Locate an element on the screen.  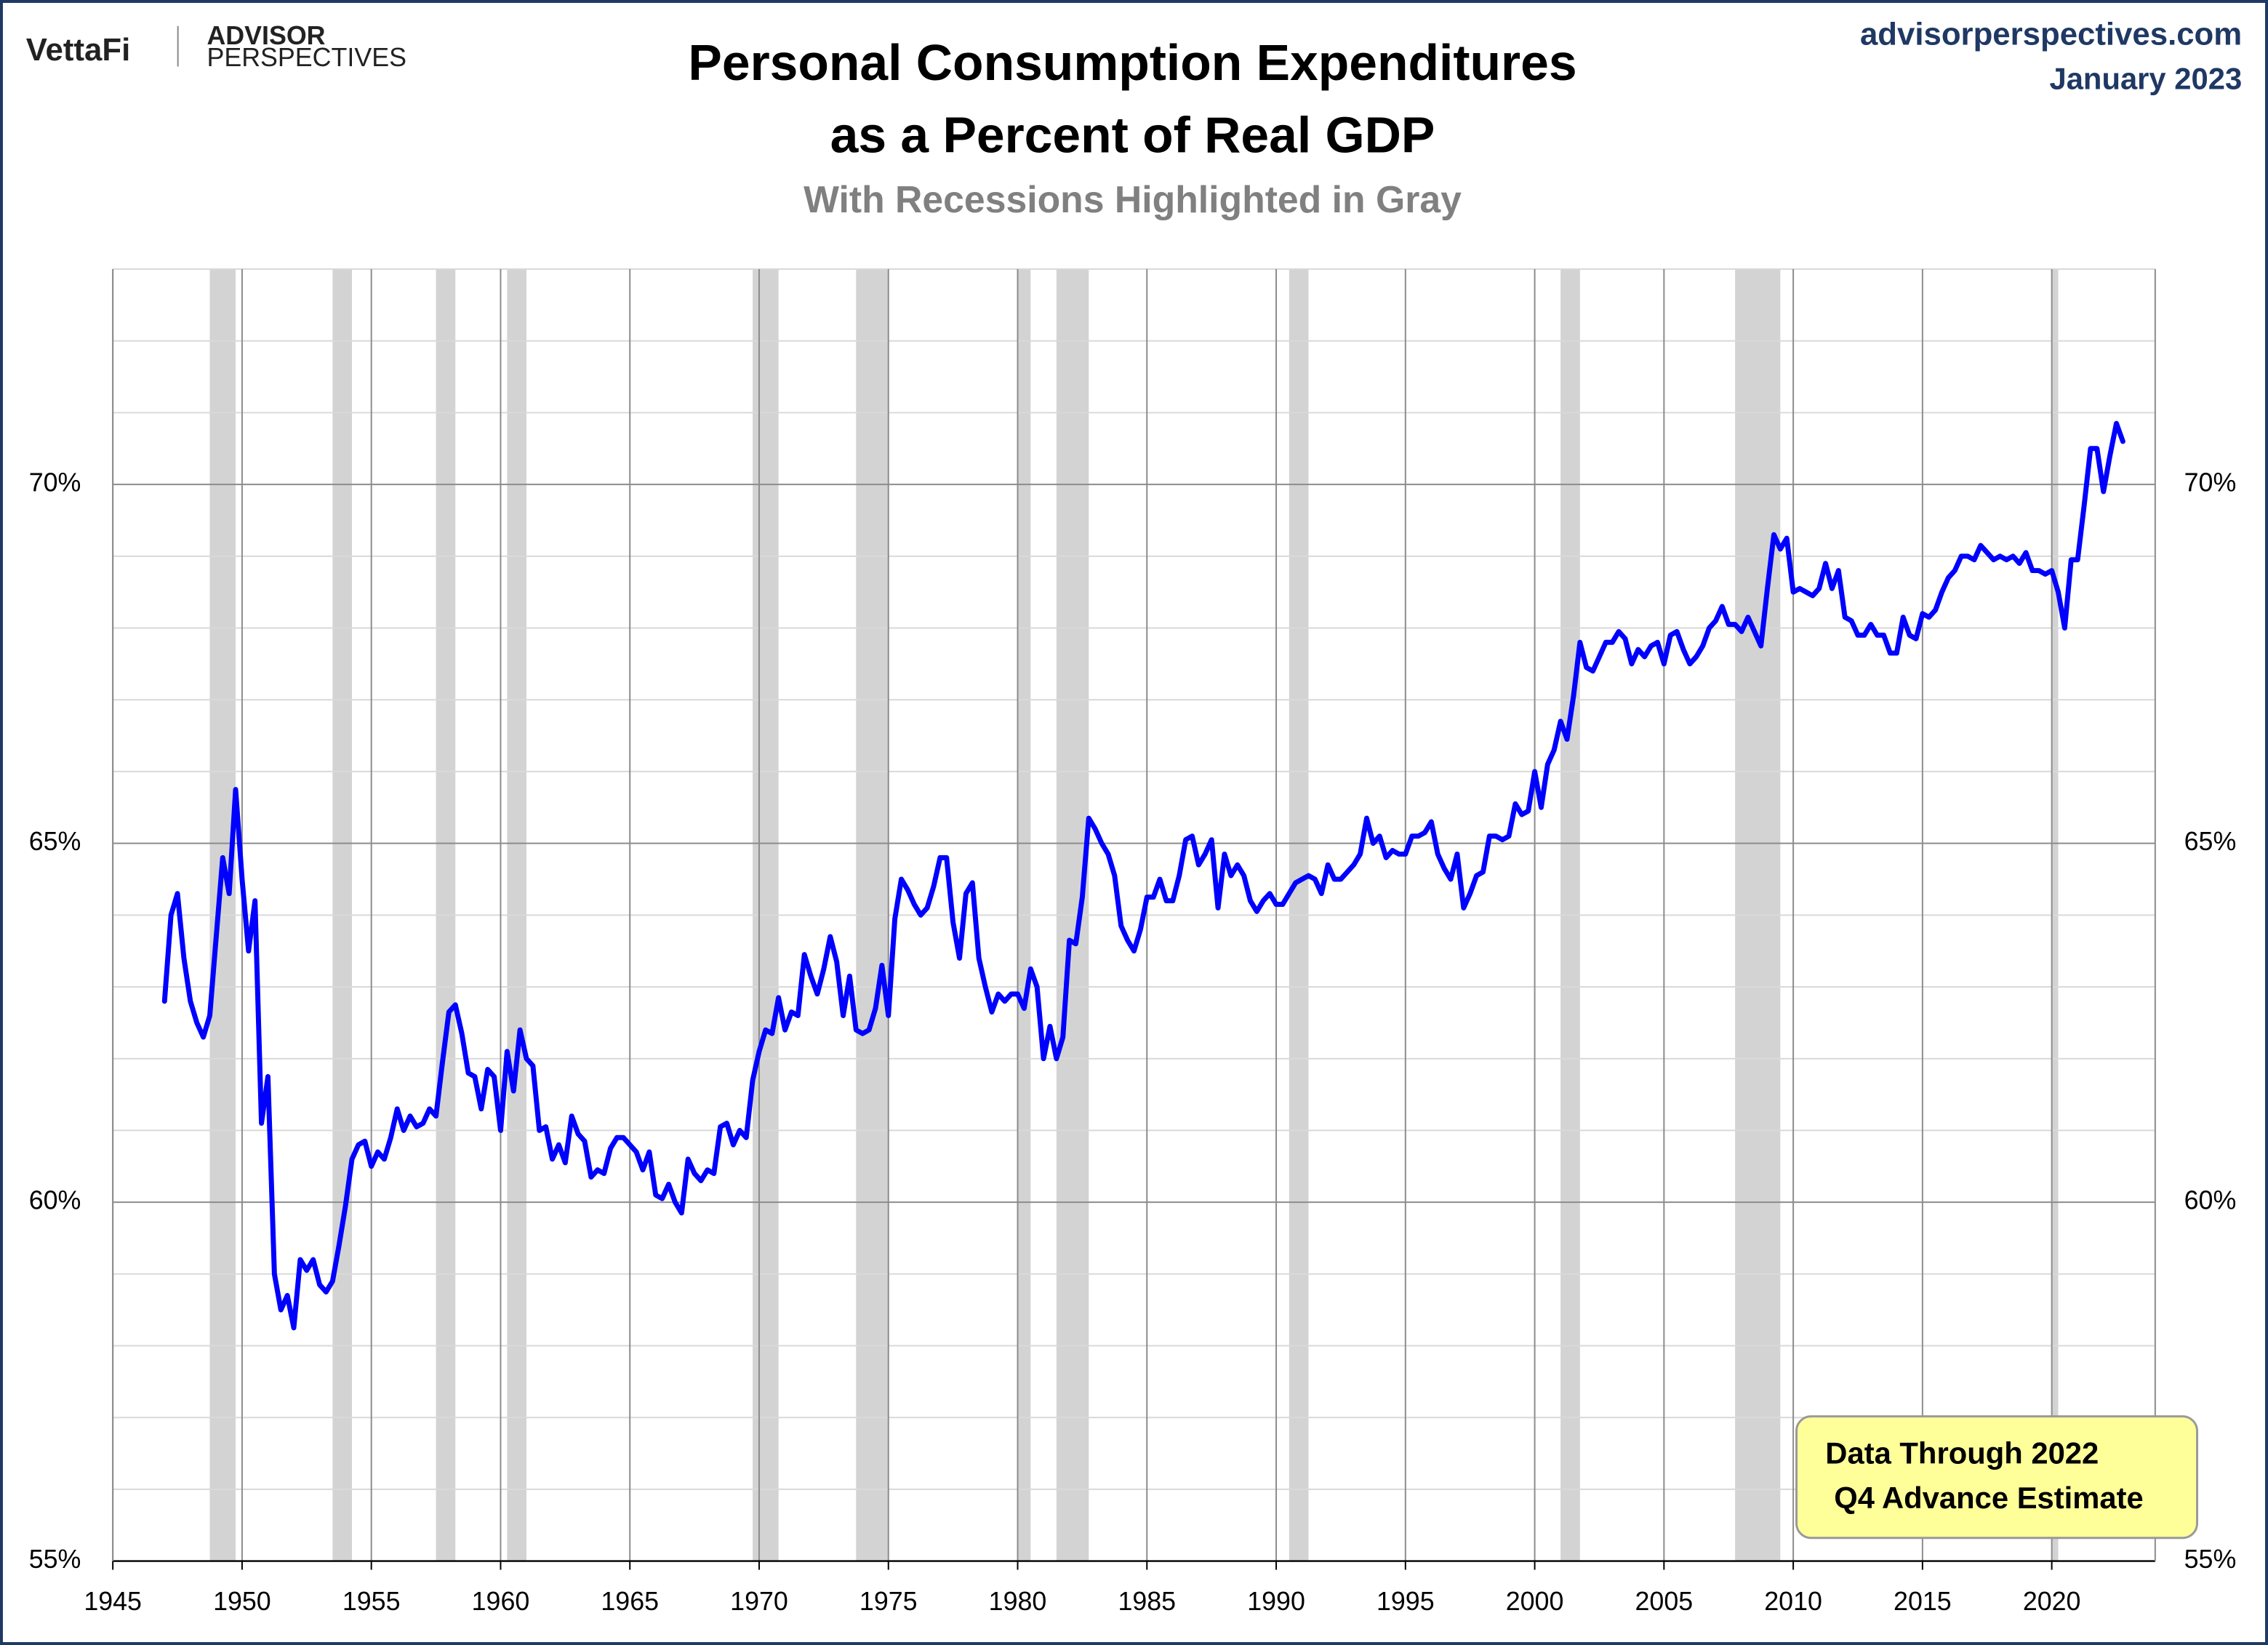
x-tick-label: 2000 is located at coordinates (1535, 1601).